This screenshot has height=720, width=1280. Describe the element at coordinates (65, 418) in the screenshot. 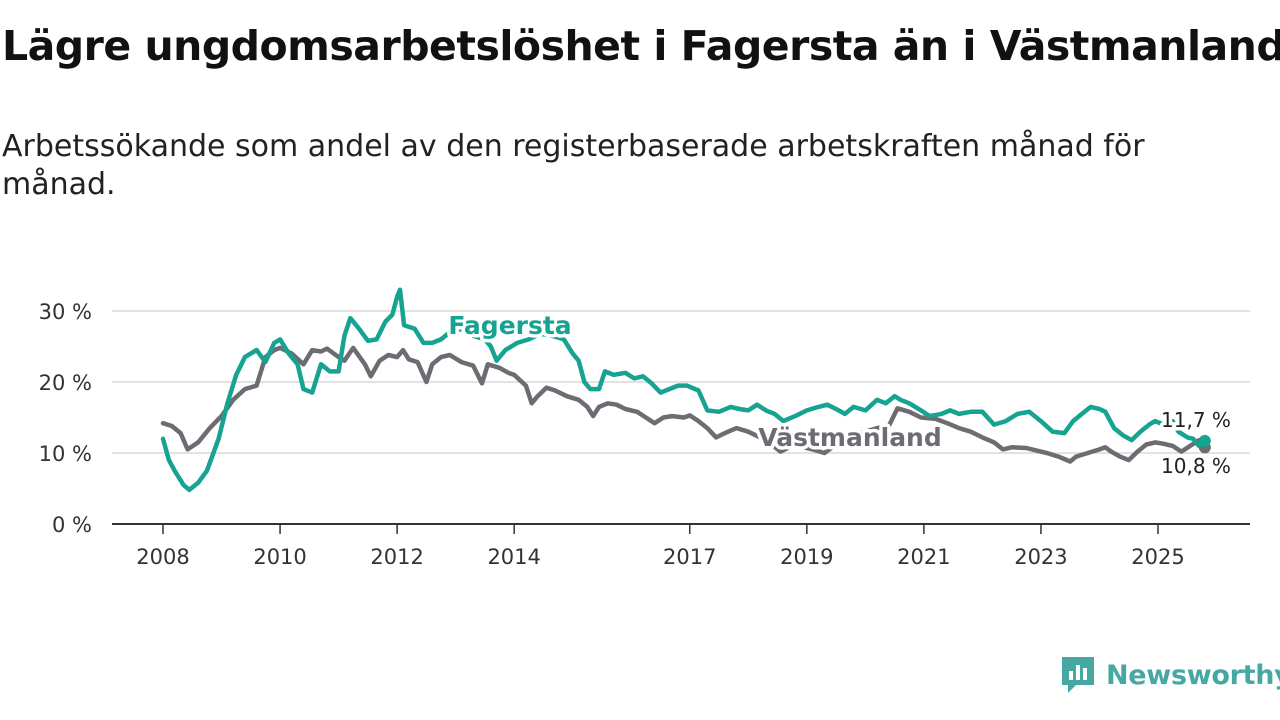

I see `y-axis: 0 % 10 % 20 % 30 %` at that location.